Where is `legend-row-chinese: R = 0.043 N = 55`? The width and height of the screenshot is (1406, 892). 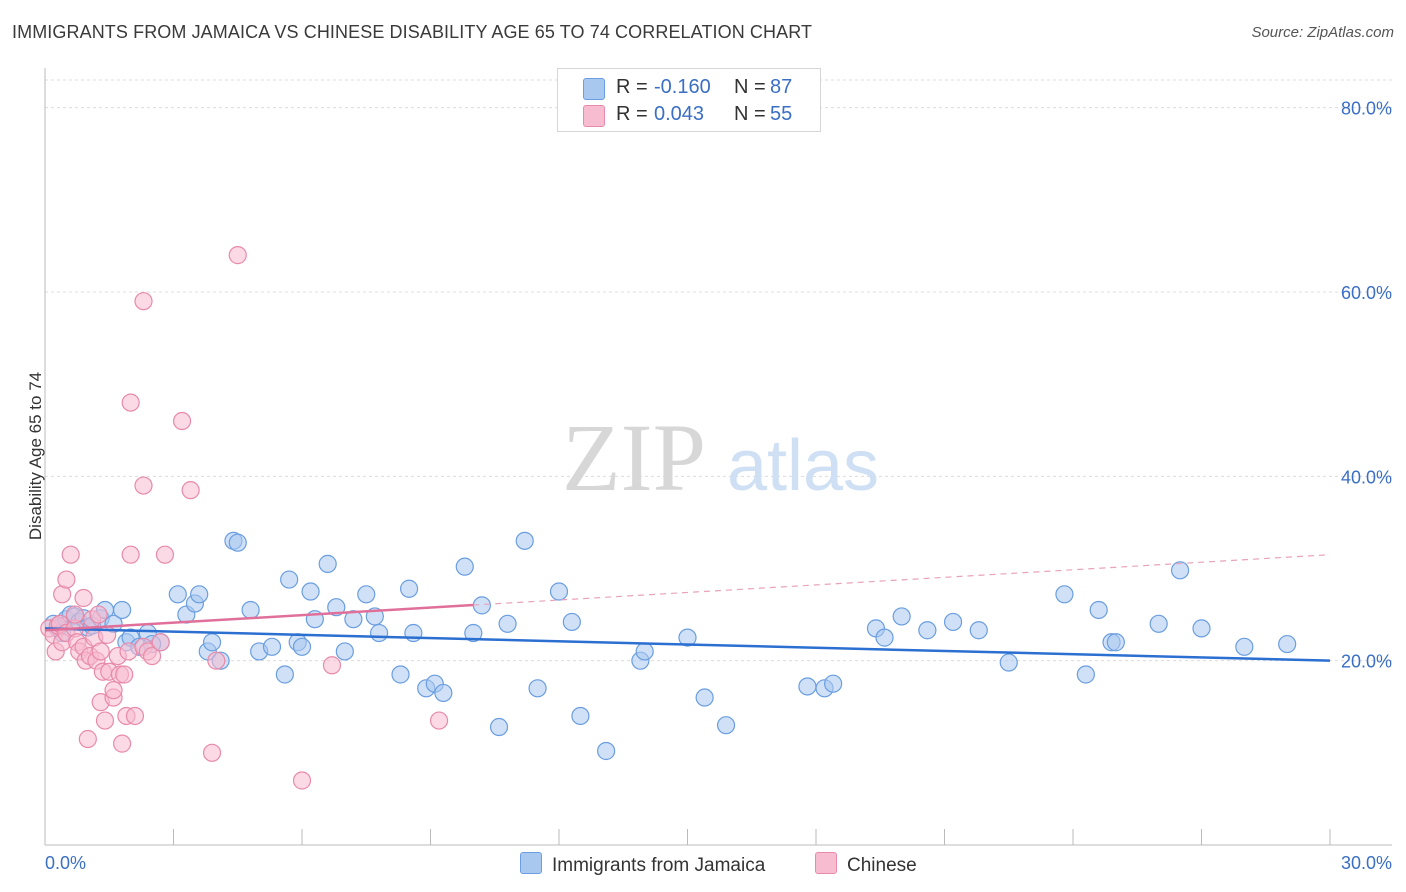 legend-row-chinese: R = 0.043 N = 55 is located at coordinates (689, 114).